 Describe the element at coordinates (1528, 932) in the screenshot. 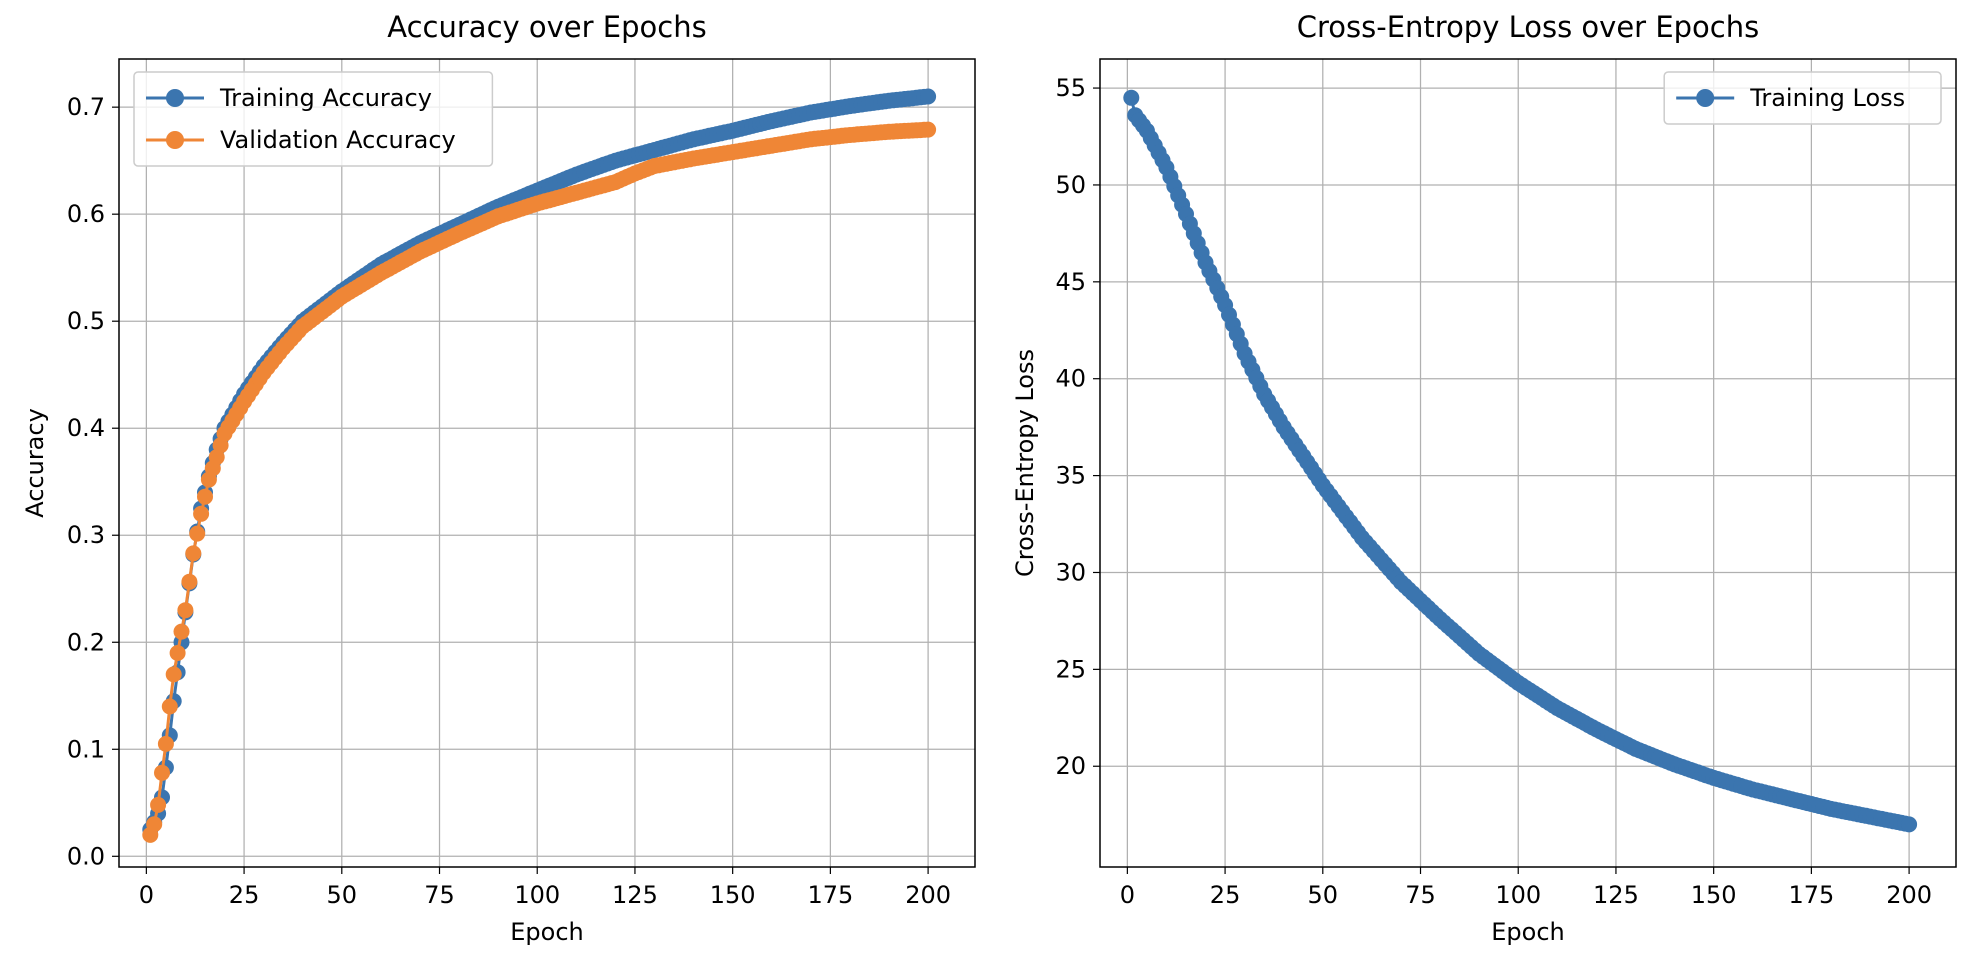

I see `loss-x-axis-label: Epoch` at that location.